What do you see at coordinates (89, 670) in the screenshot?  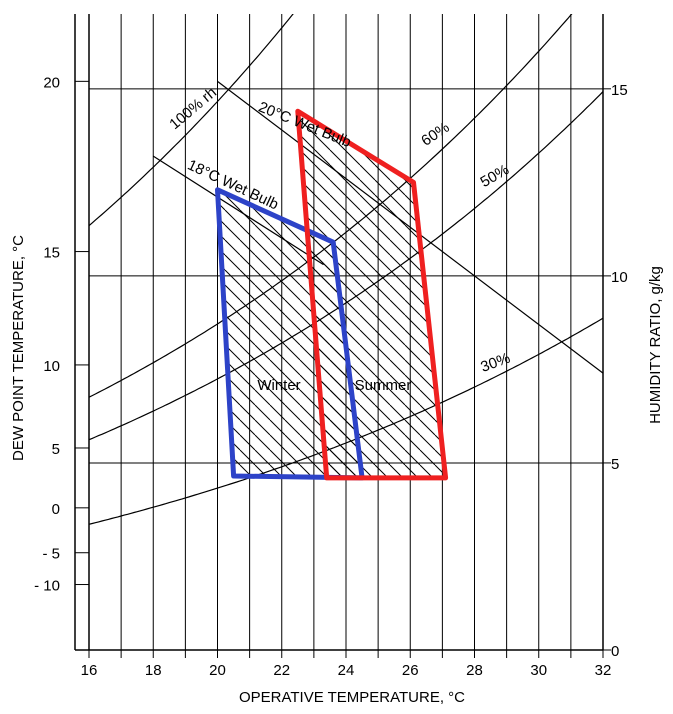 I see `x-tick-label: 16` at bounding box center [89, 670].